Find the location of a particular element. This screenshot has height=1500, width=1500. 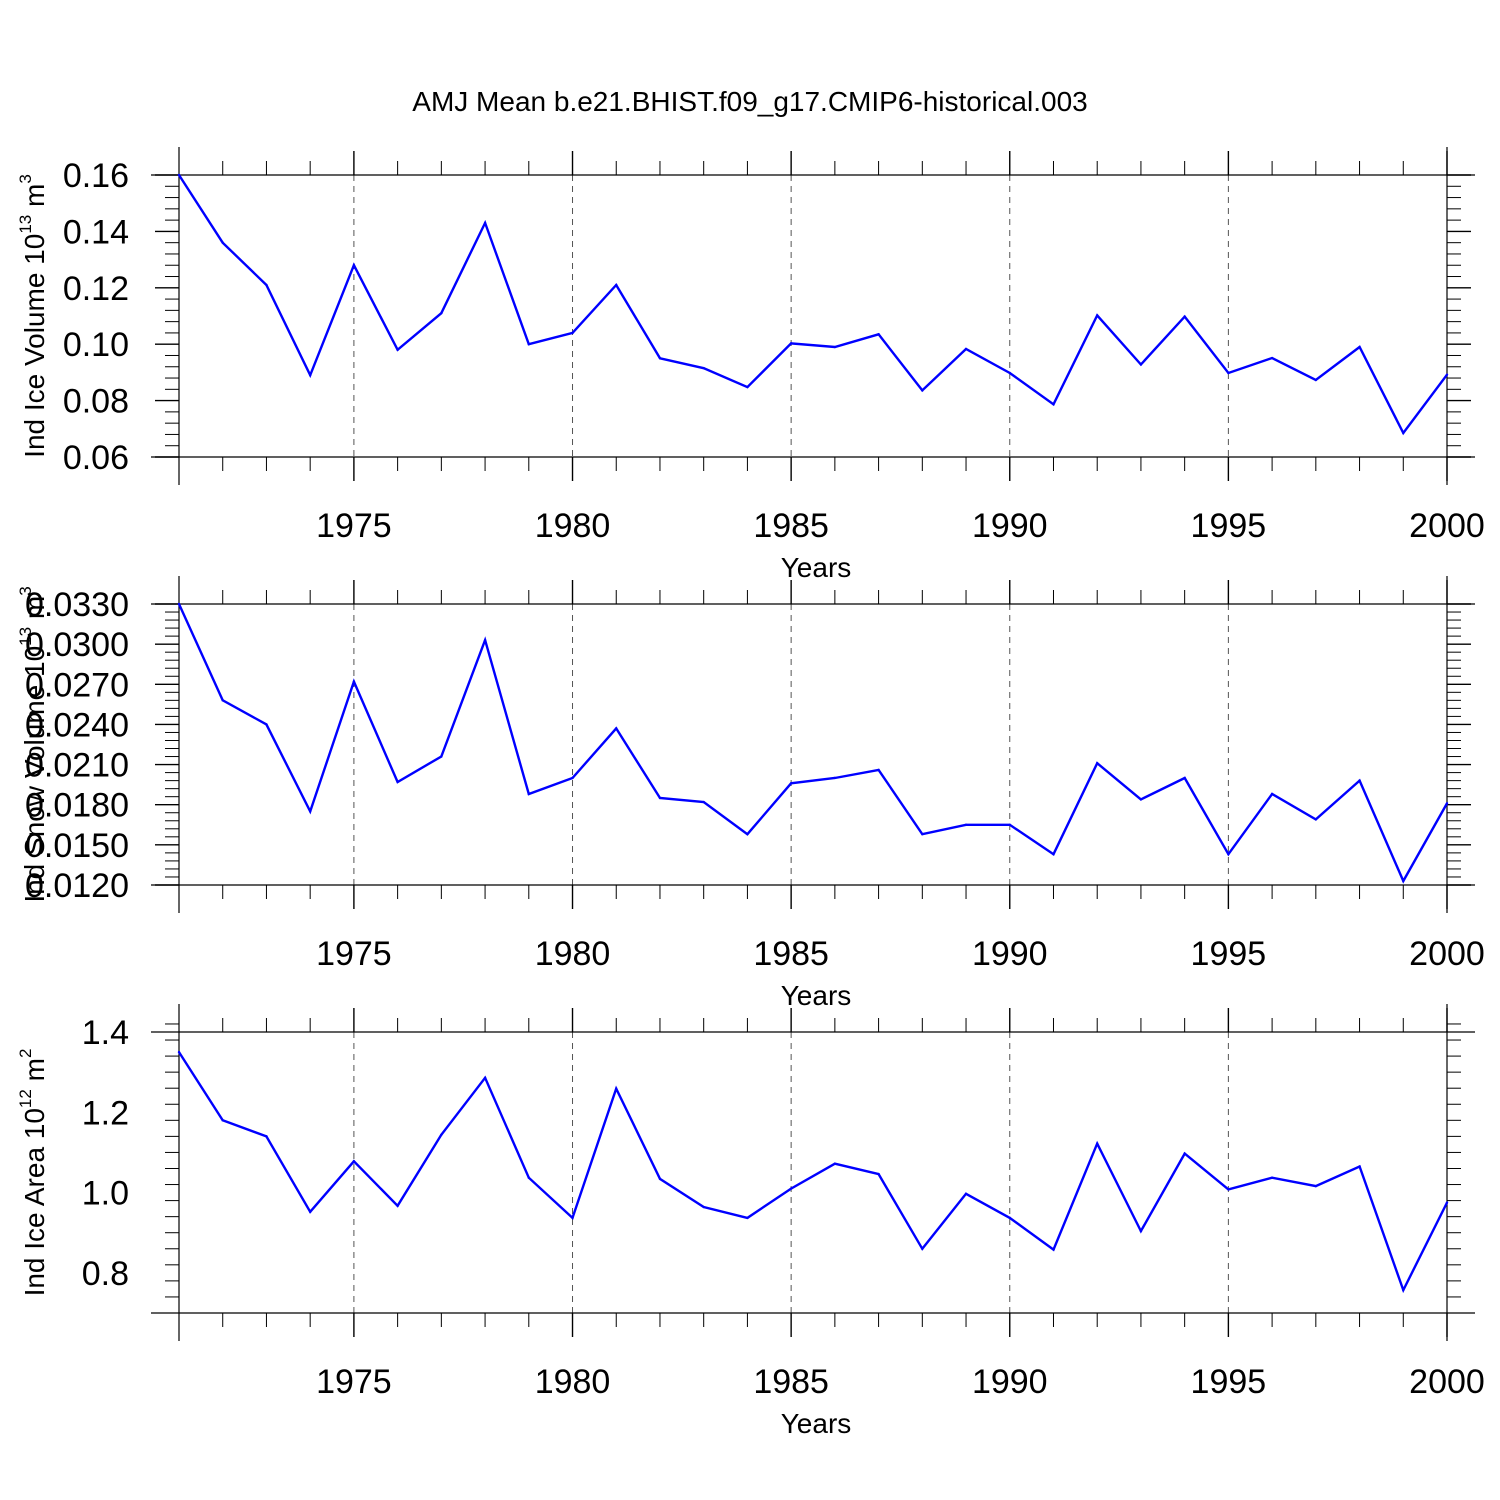

y-tick-label: 0.0150 is located at coordinates (77, 846).